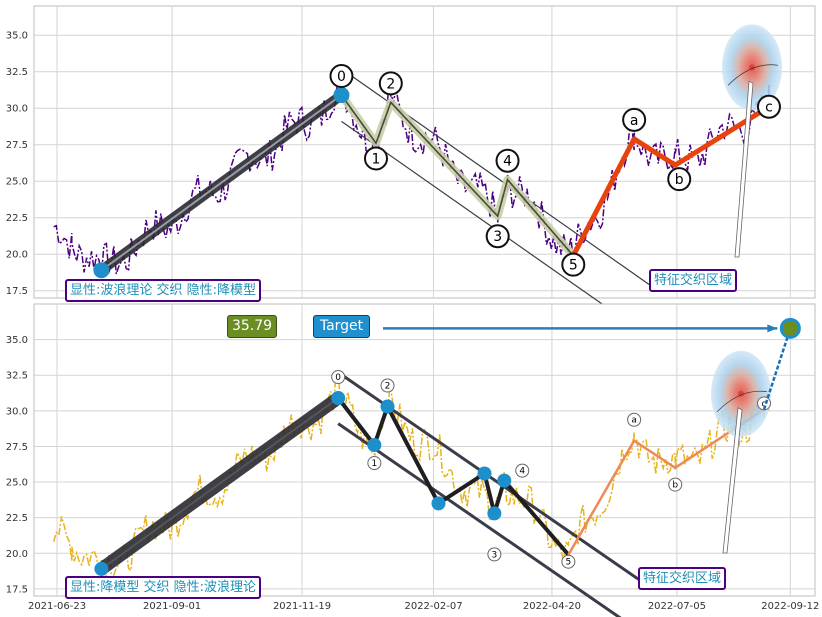 Image resolution: width=822 pixels, height=617 pixels. I want to click on bottom-wave-label-3: 2, so click(388, 387).